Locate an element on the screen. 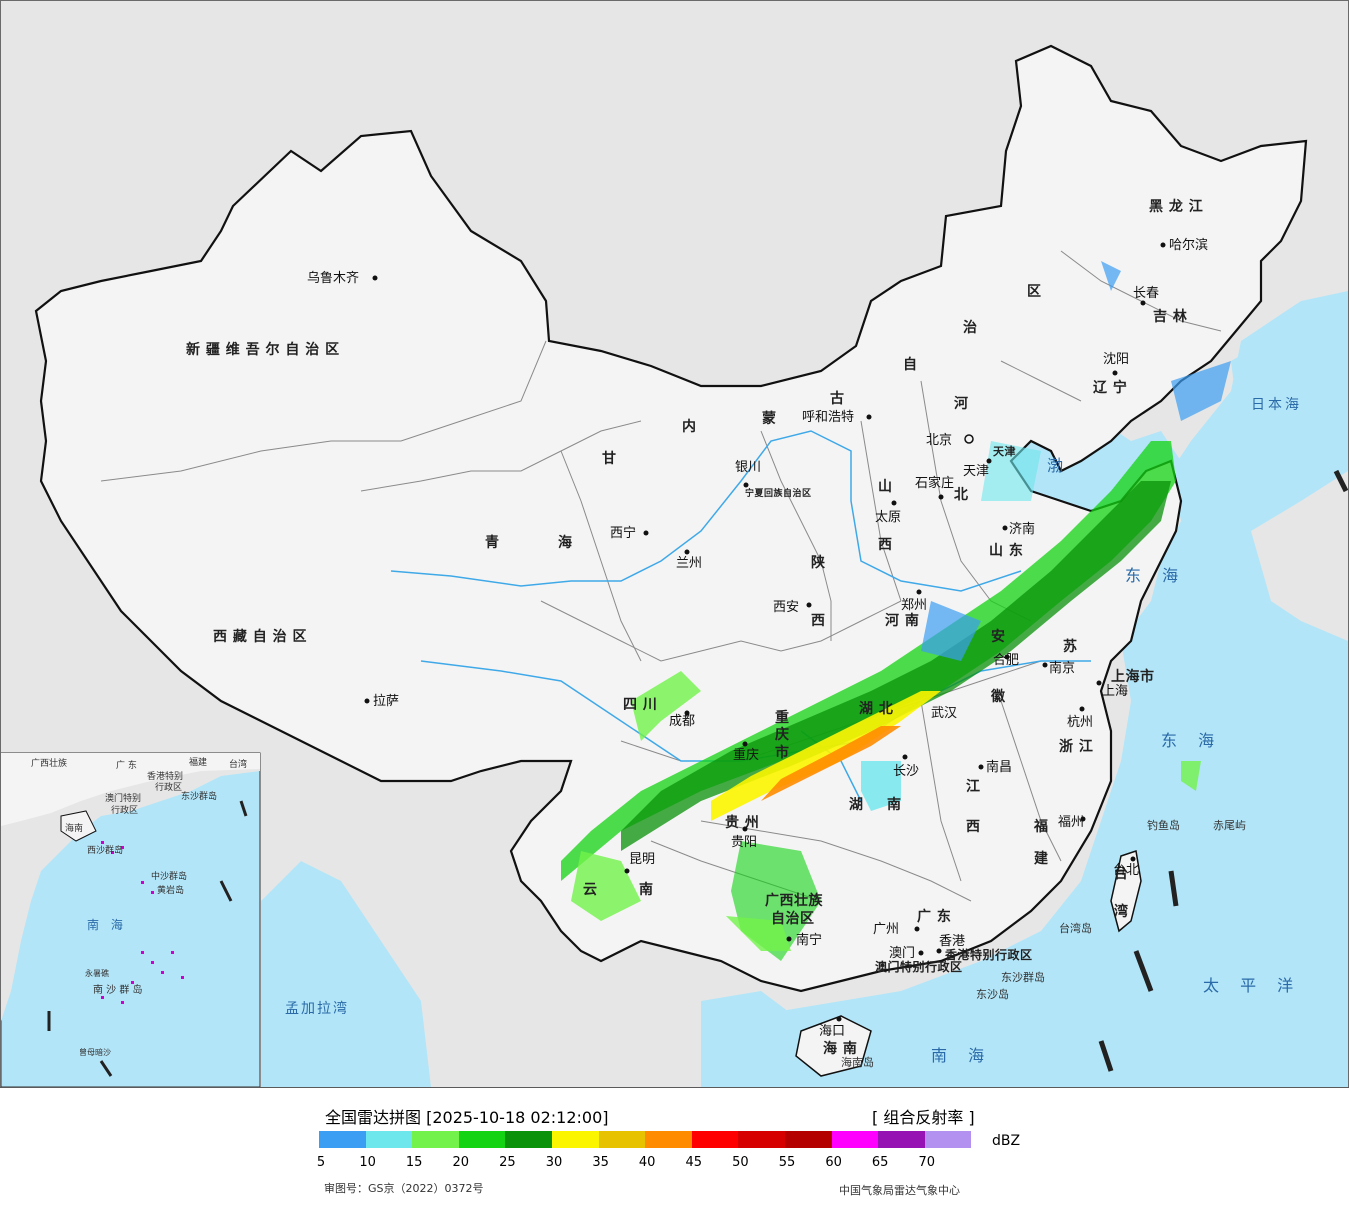  city-tianjin: 天津 is located at coordinates (976, 471).